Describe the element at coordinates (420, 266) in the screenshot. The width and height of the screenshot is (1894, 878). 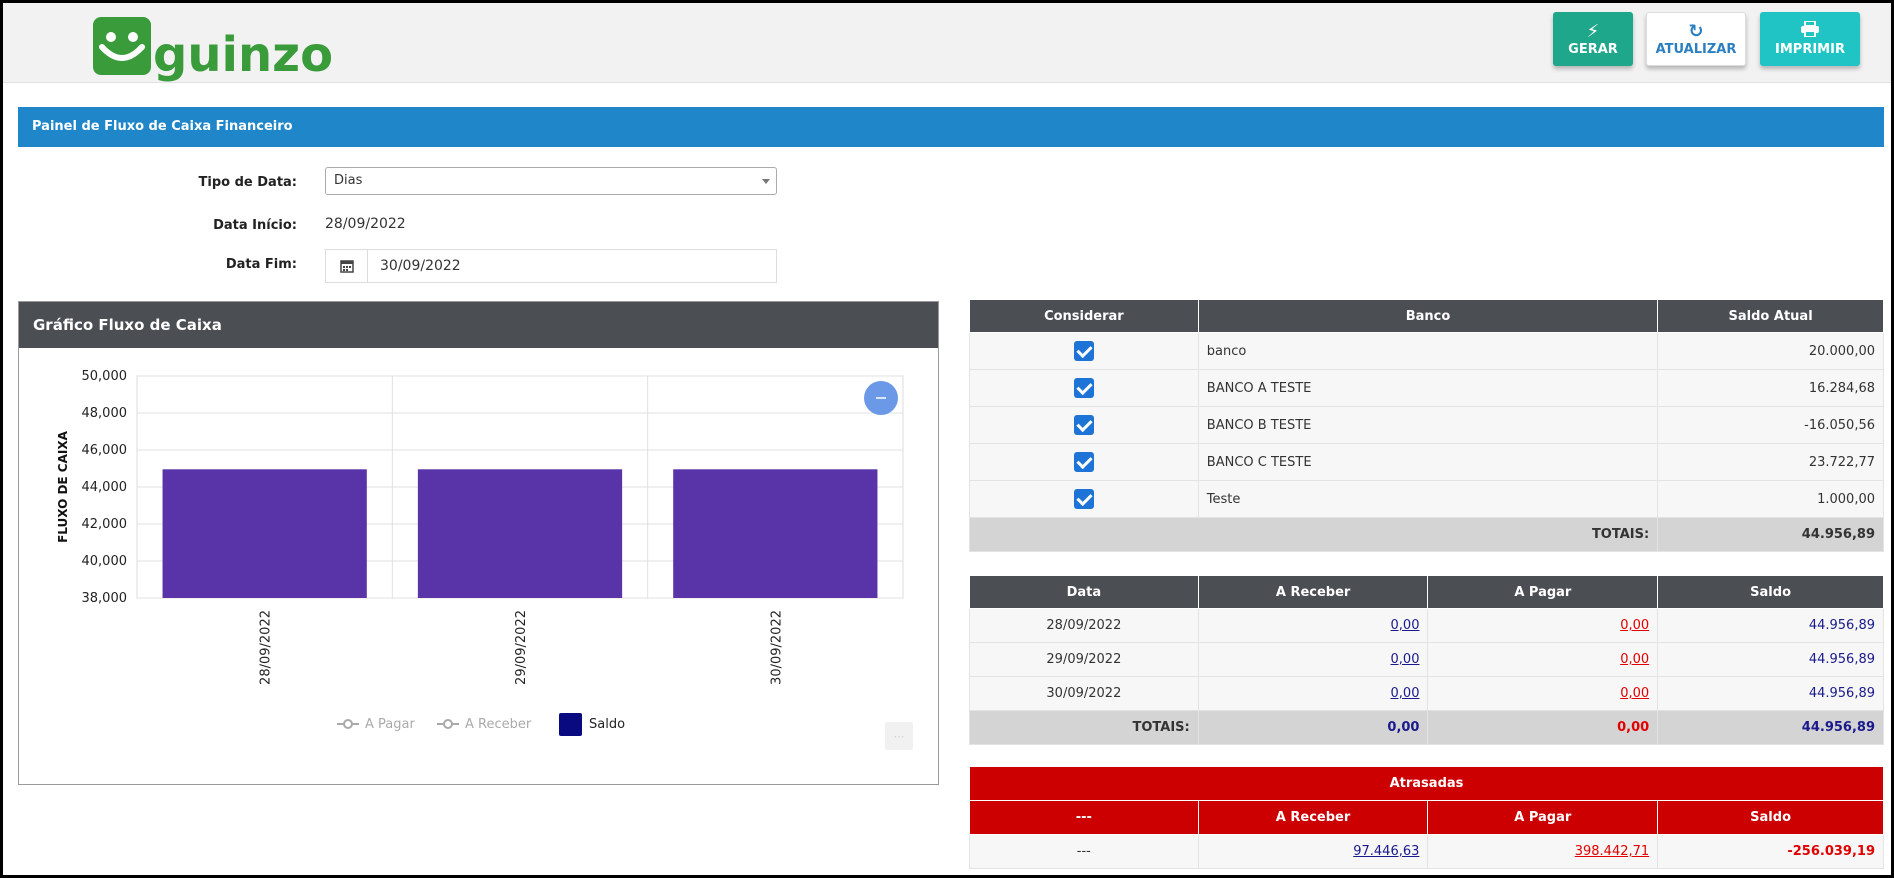
I see `data-fim-input: 30/09/2022` at that location.